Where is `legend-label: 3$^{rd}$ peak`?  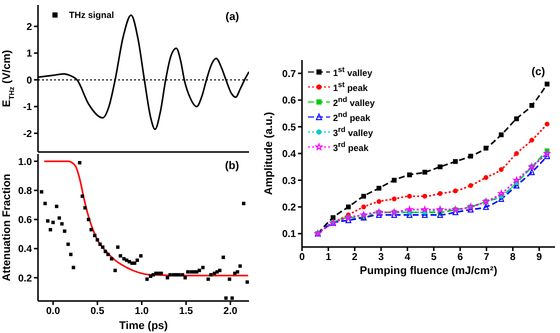
legend-label: 3$^{rd}$ peak is located at coordinates (351, 146).